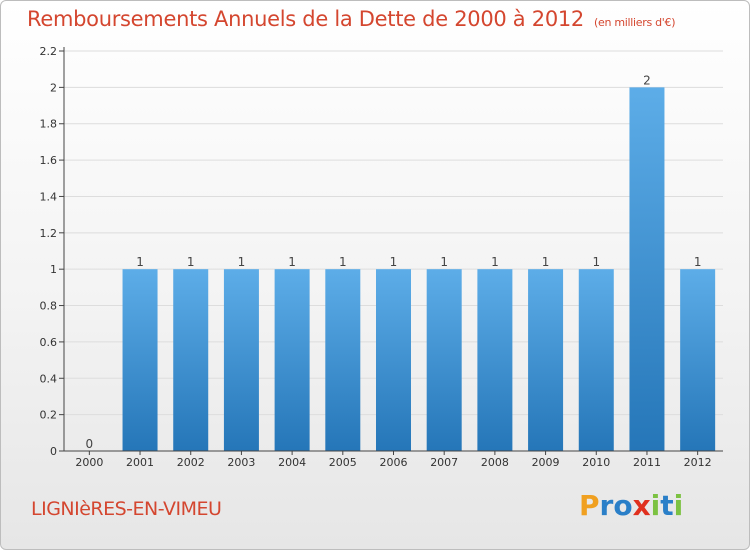 The height and width of the screenshot is (550, 750). What do you see at coordinates (90, 444) in the screenshot?
I see `data-label: 0` at bounding box center [90, 444].